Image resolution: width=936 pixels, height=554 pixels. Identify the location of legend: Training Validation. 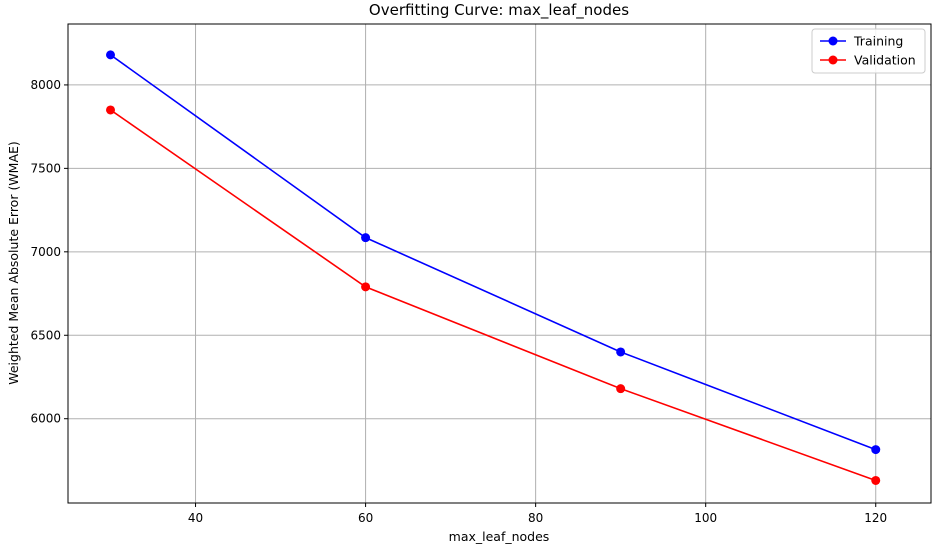
(868, 51).